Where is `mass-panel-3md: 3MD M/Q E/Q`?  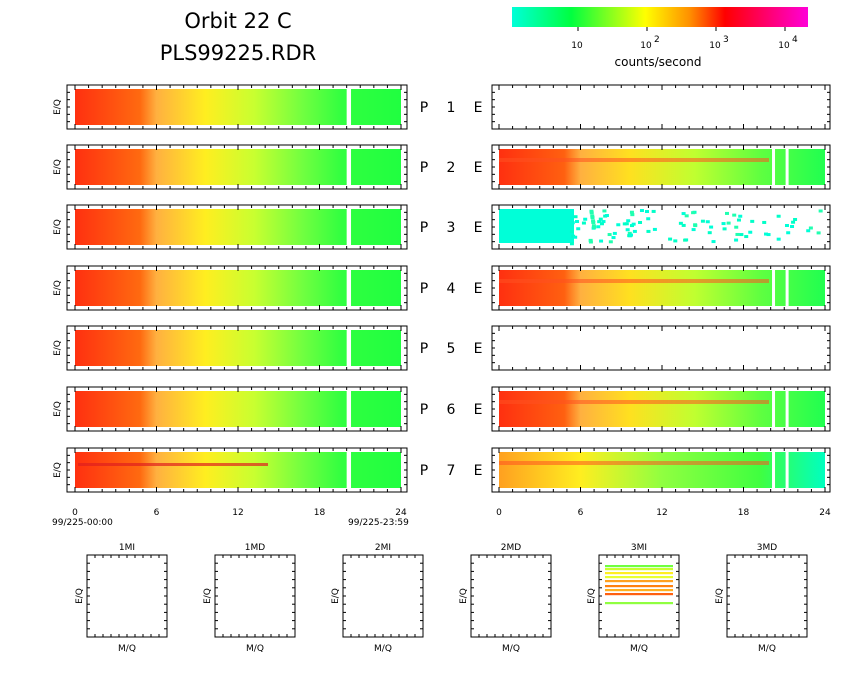
mass-panel-3md: 3MD M/Q E/Q is located at coordinates (761, 598).